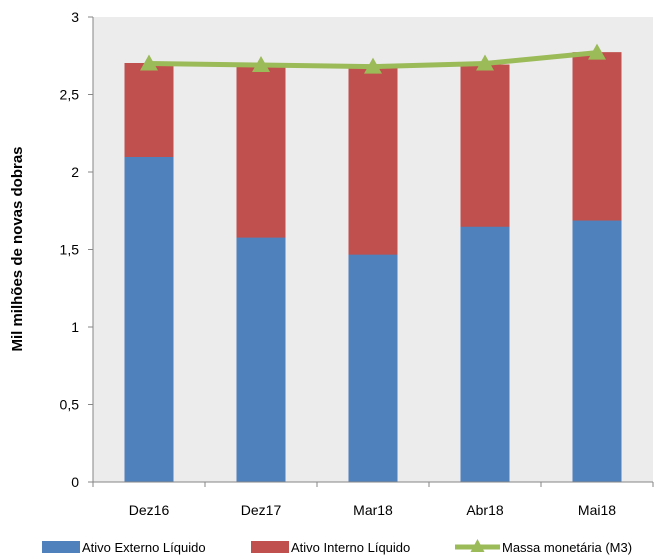 This screenshot has height=559, width=655. Describe the element at coordinates (149, 62) in the screenshot. I see `marker-massa-monetaria-dez16` at that location.